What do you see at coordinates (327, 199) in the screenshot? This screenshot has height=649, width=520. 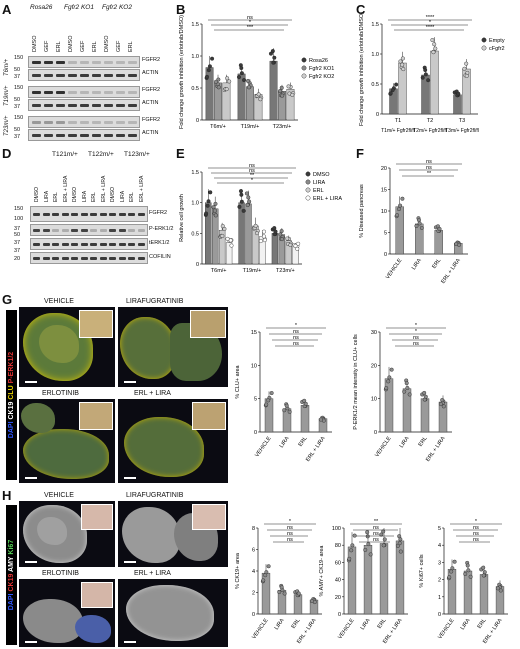 I see `legend-label: ERL + LIRA` at bounding box center [327, 199].